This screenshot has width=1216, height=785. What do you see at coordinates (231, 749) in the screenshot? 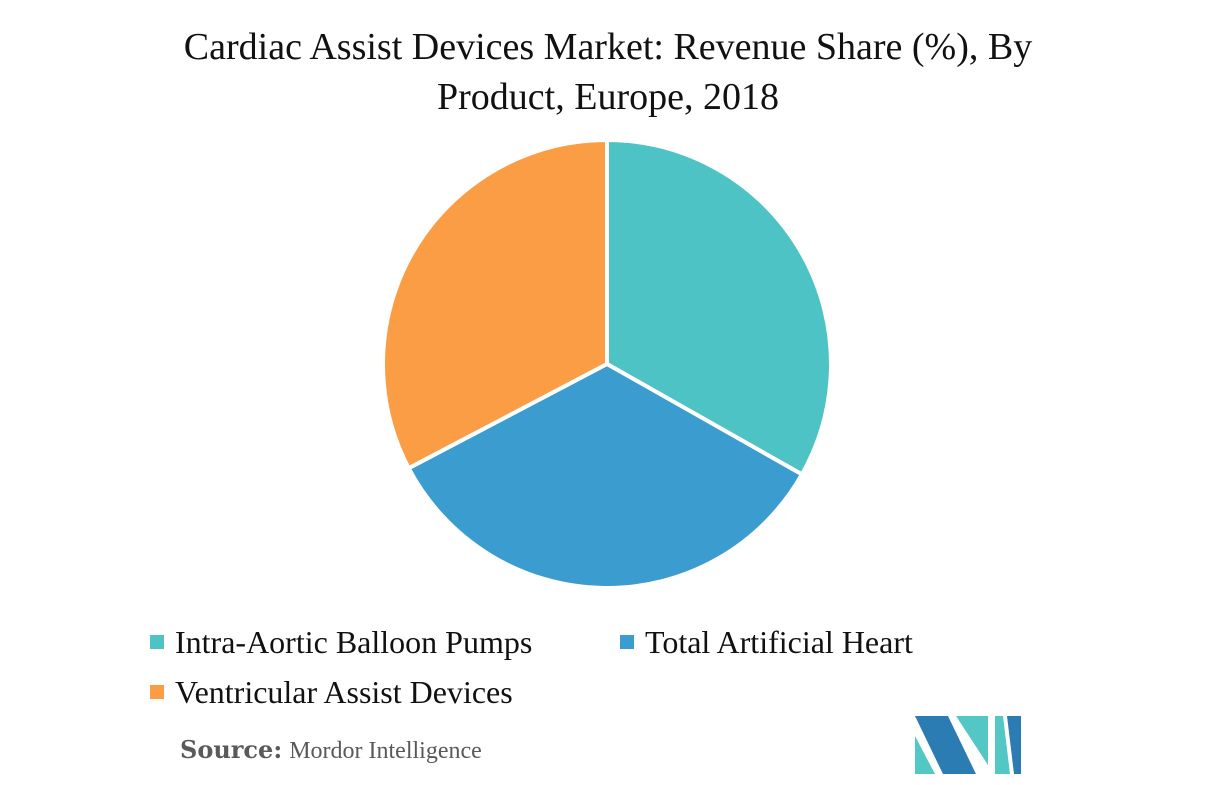
I see `source-label: Source:` at bounding box center [231, 749].